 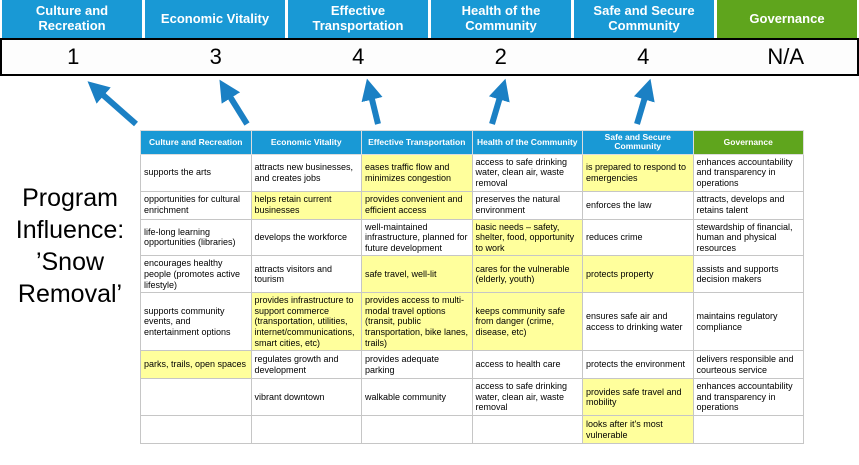 What do you see at coordinates (638, 205) in the screenshot?
I see `matrix-cell-1-4: enforces the law` at bounding box center [638, 205].